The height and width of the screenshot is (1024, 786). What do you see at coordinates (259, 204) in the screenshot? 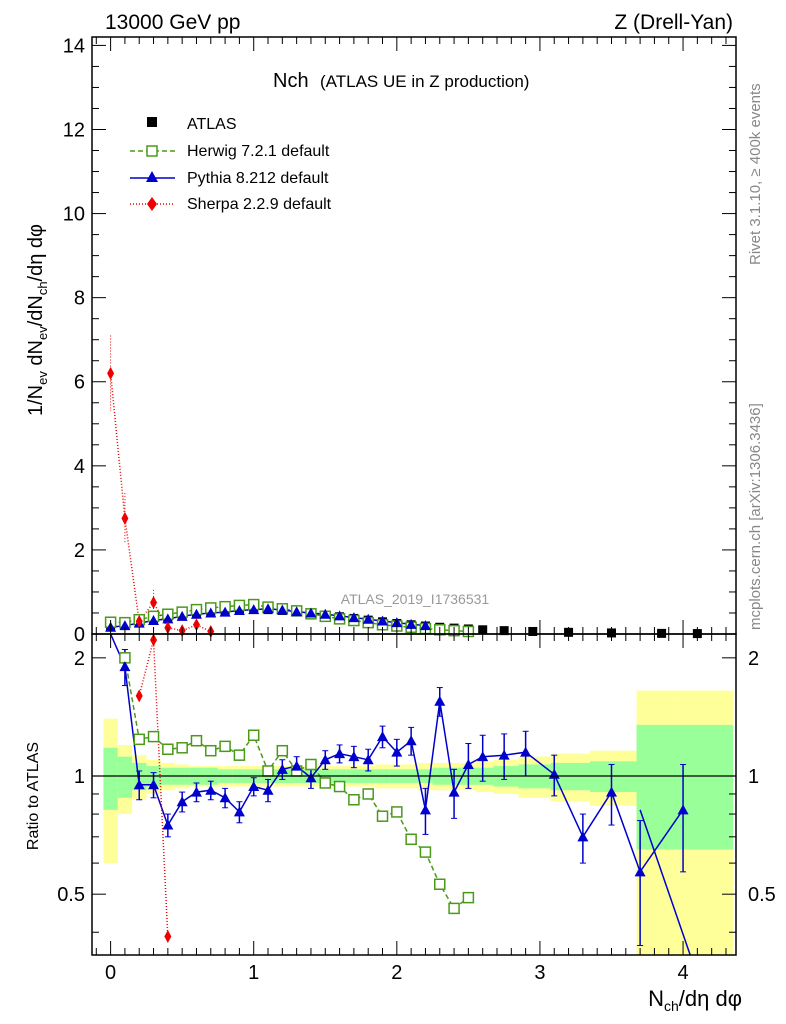
I see `legend-label-sherpa: Sherpa 2.2.9 default` at bounding box center [259, 204].